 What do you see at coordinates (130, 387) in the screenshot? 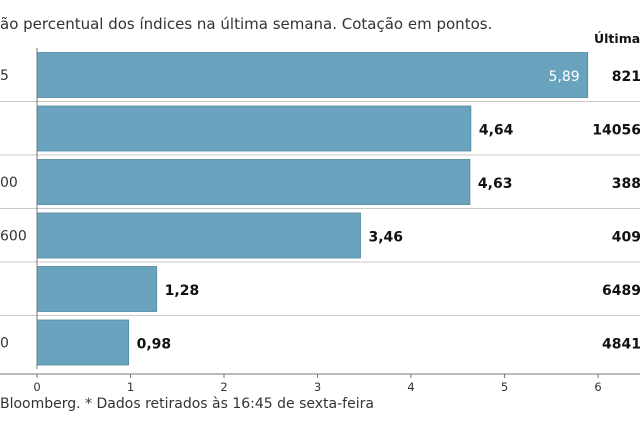
I see `x-tick-label: 1` at bounding box center [130, 387].